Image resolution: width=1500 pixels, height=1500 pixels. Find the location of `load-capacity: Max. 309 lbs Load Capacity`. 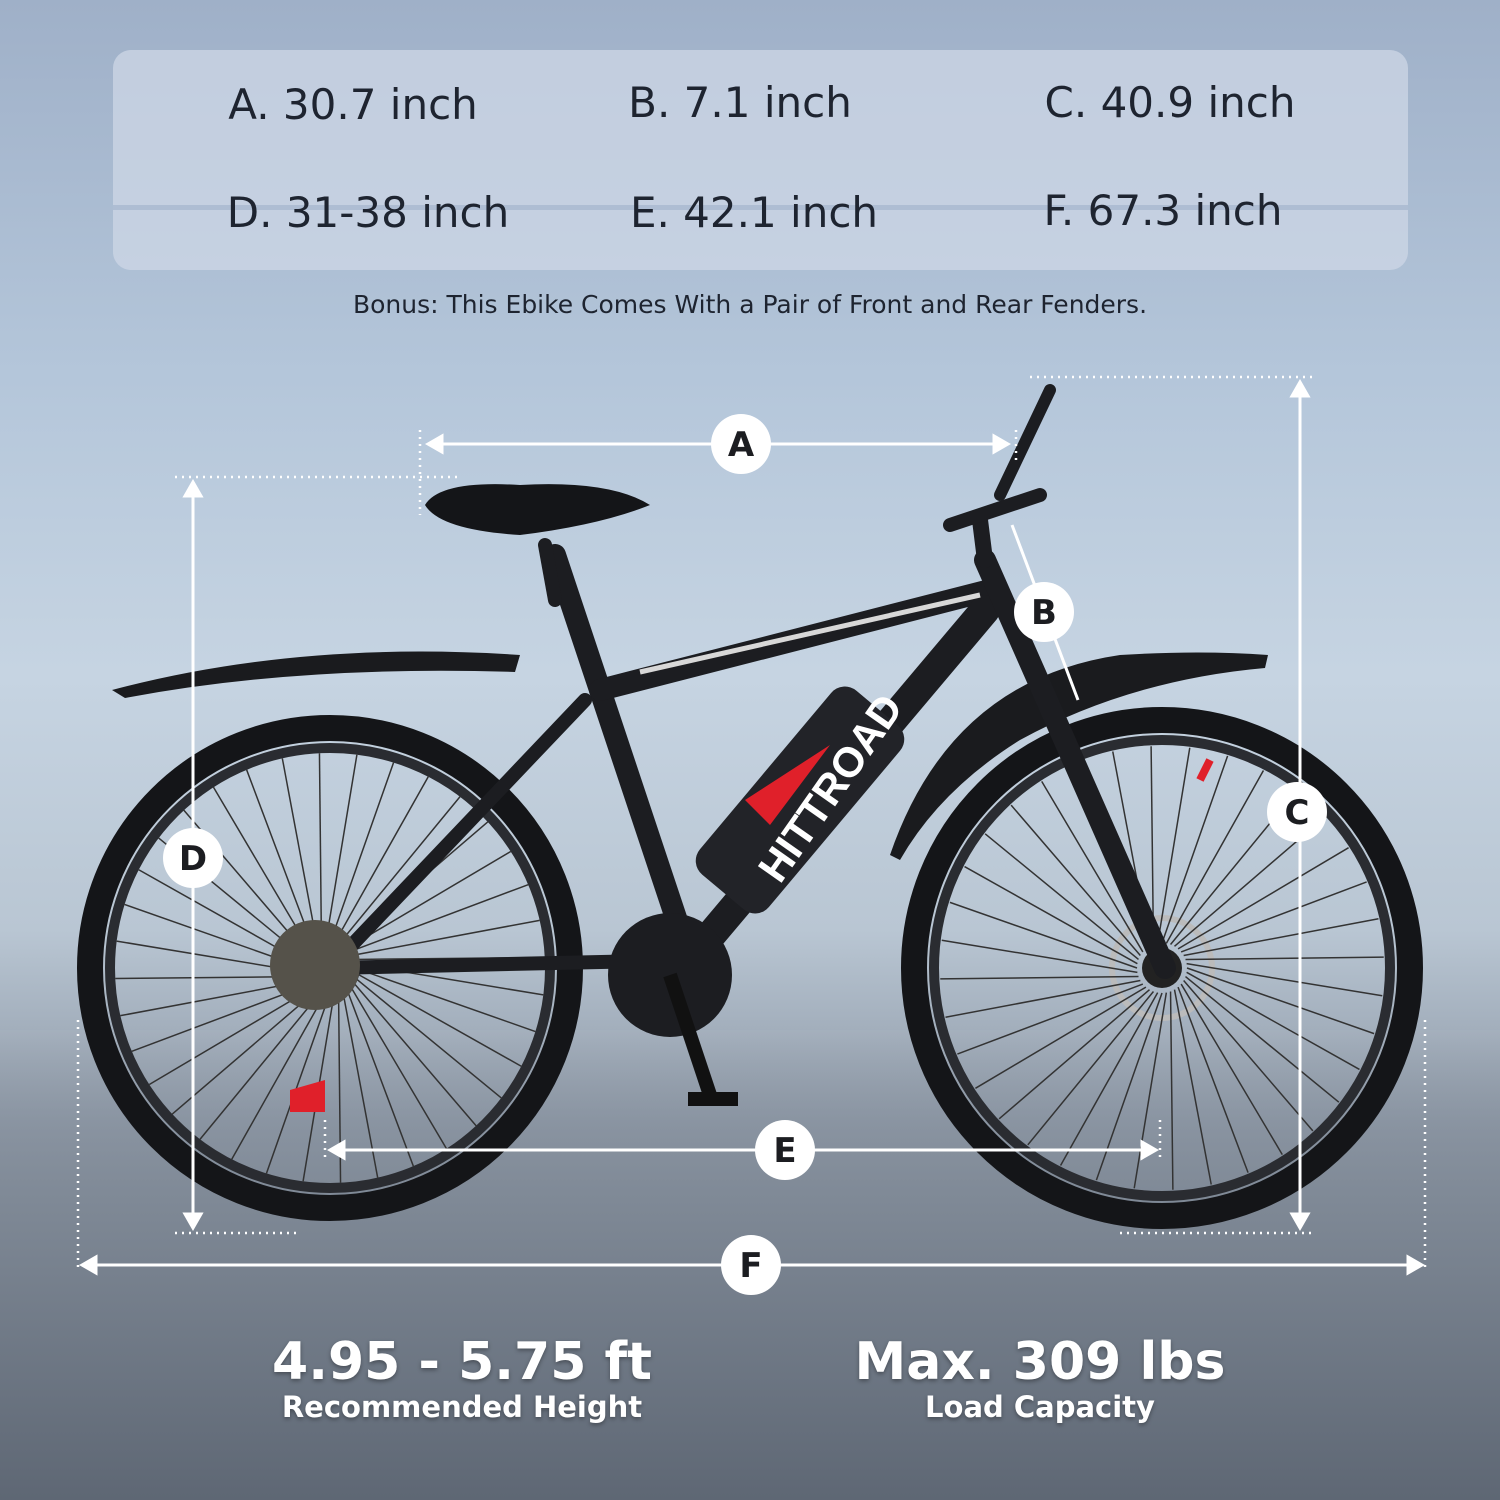

load-capacity: Max. 309 lbs Load Capacity is located at coordinates (1040, 1379).